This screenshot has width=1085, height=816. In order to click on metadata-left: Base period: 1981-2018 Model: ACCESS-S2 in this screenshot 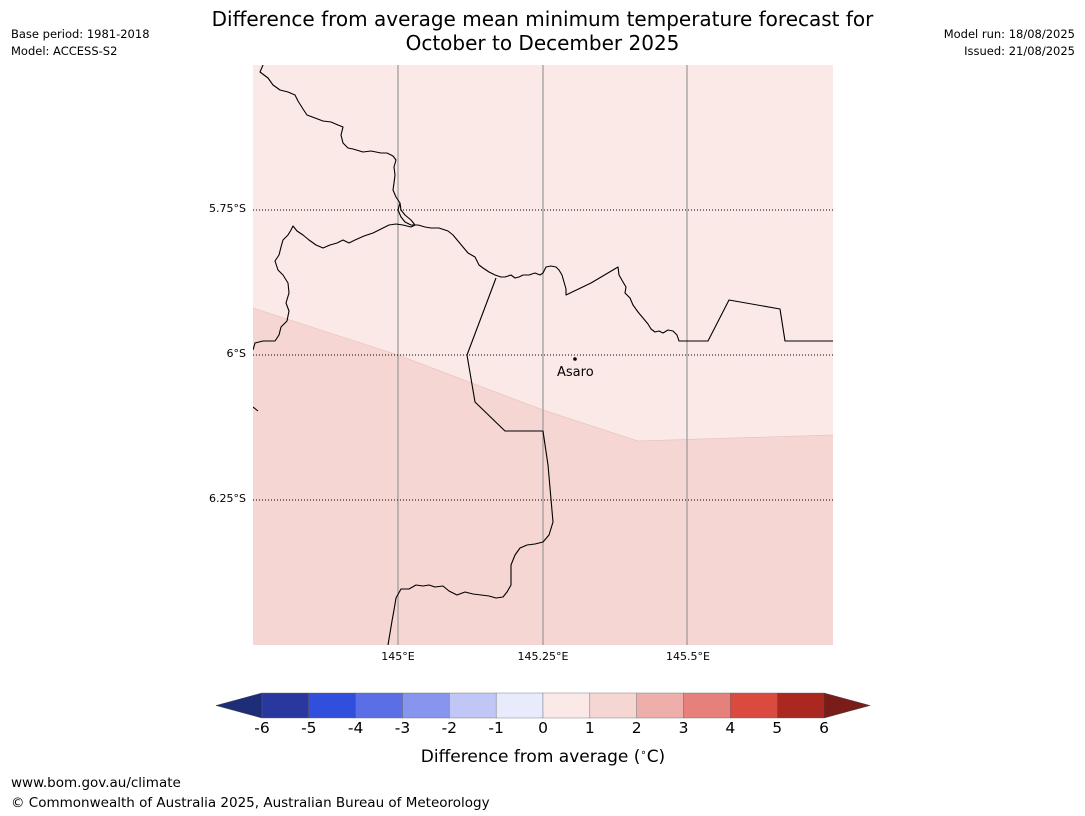, I will do `click(80, 43)`.